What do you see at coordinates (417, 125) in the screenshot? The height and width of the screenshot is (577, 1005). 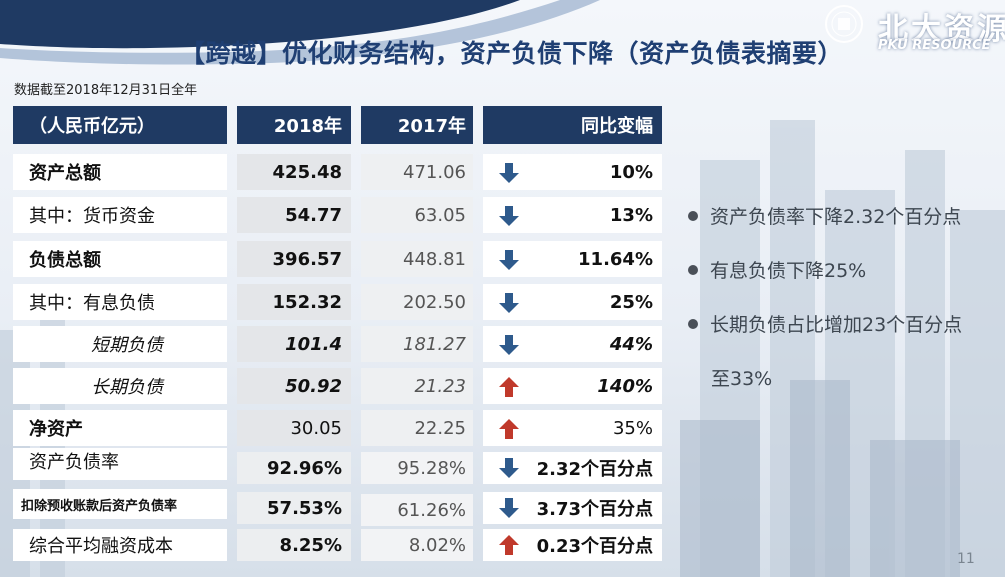 I see `header-2017: 2017年` at bounding box center [417, 125].